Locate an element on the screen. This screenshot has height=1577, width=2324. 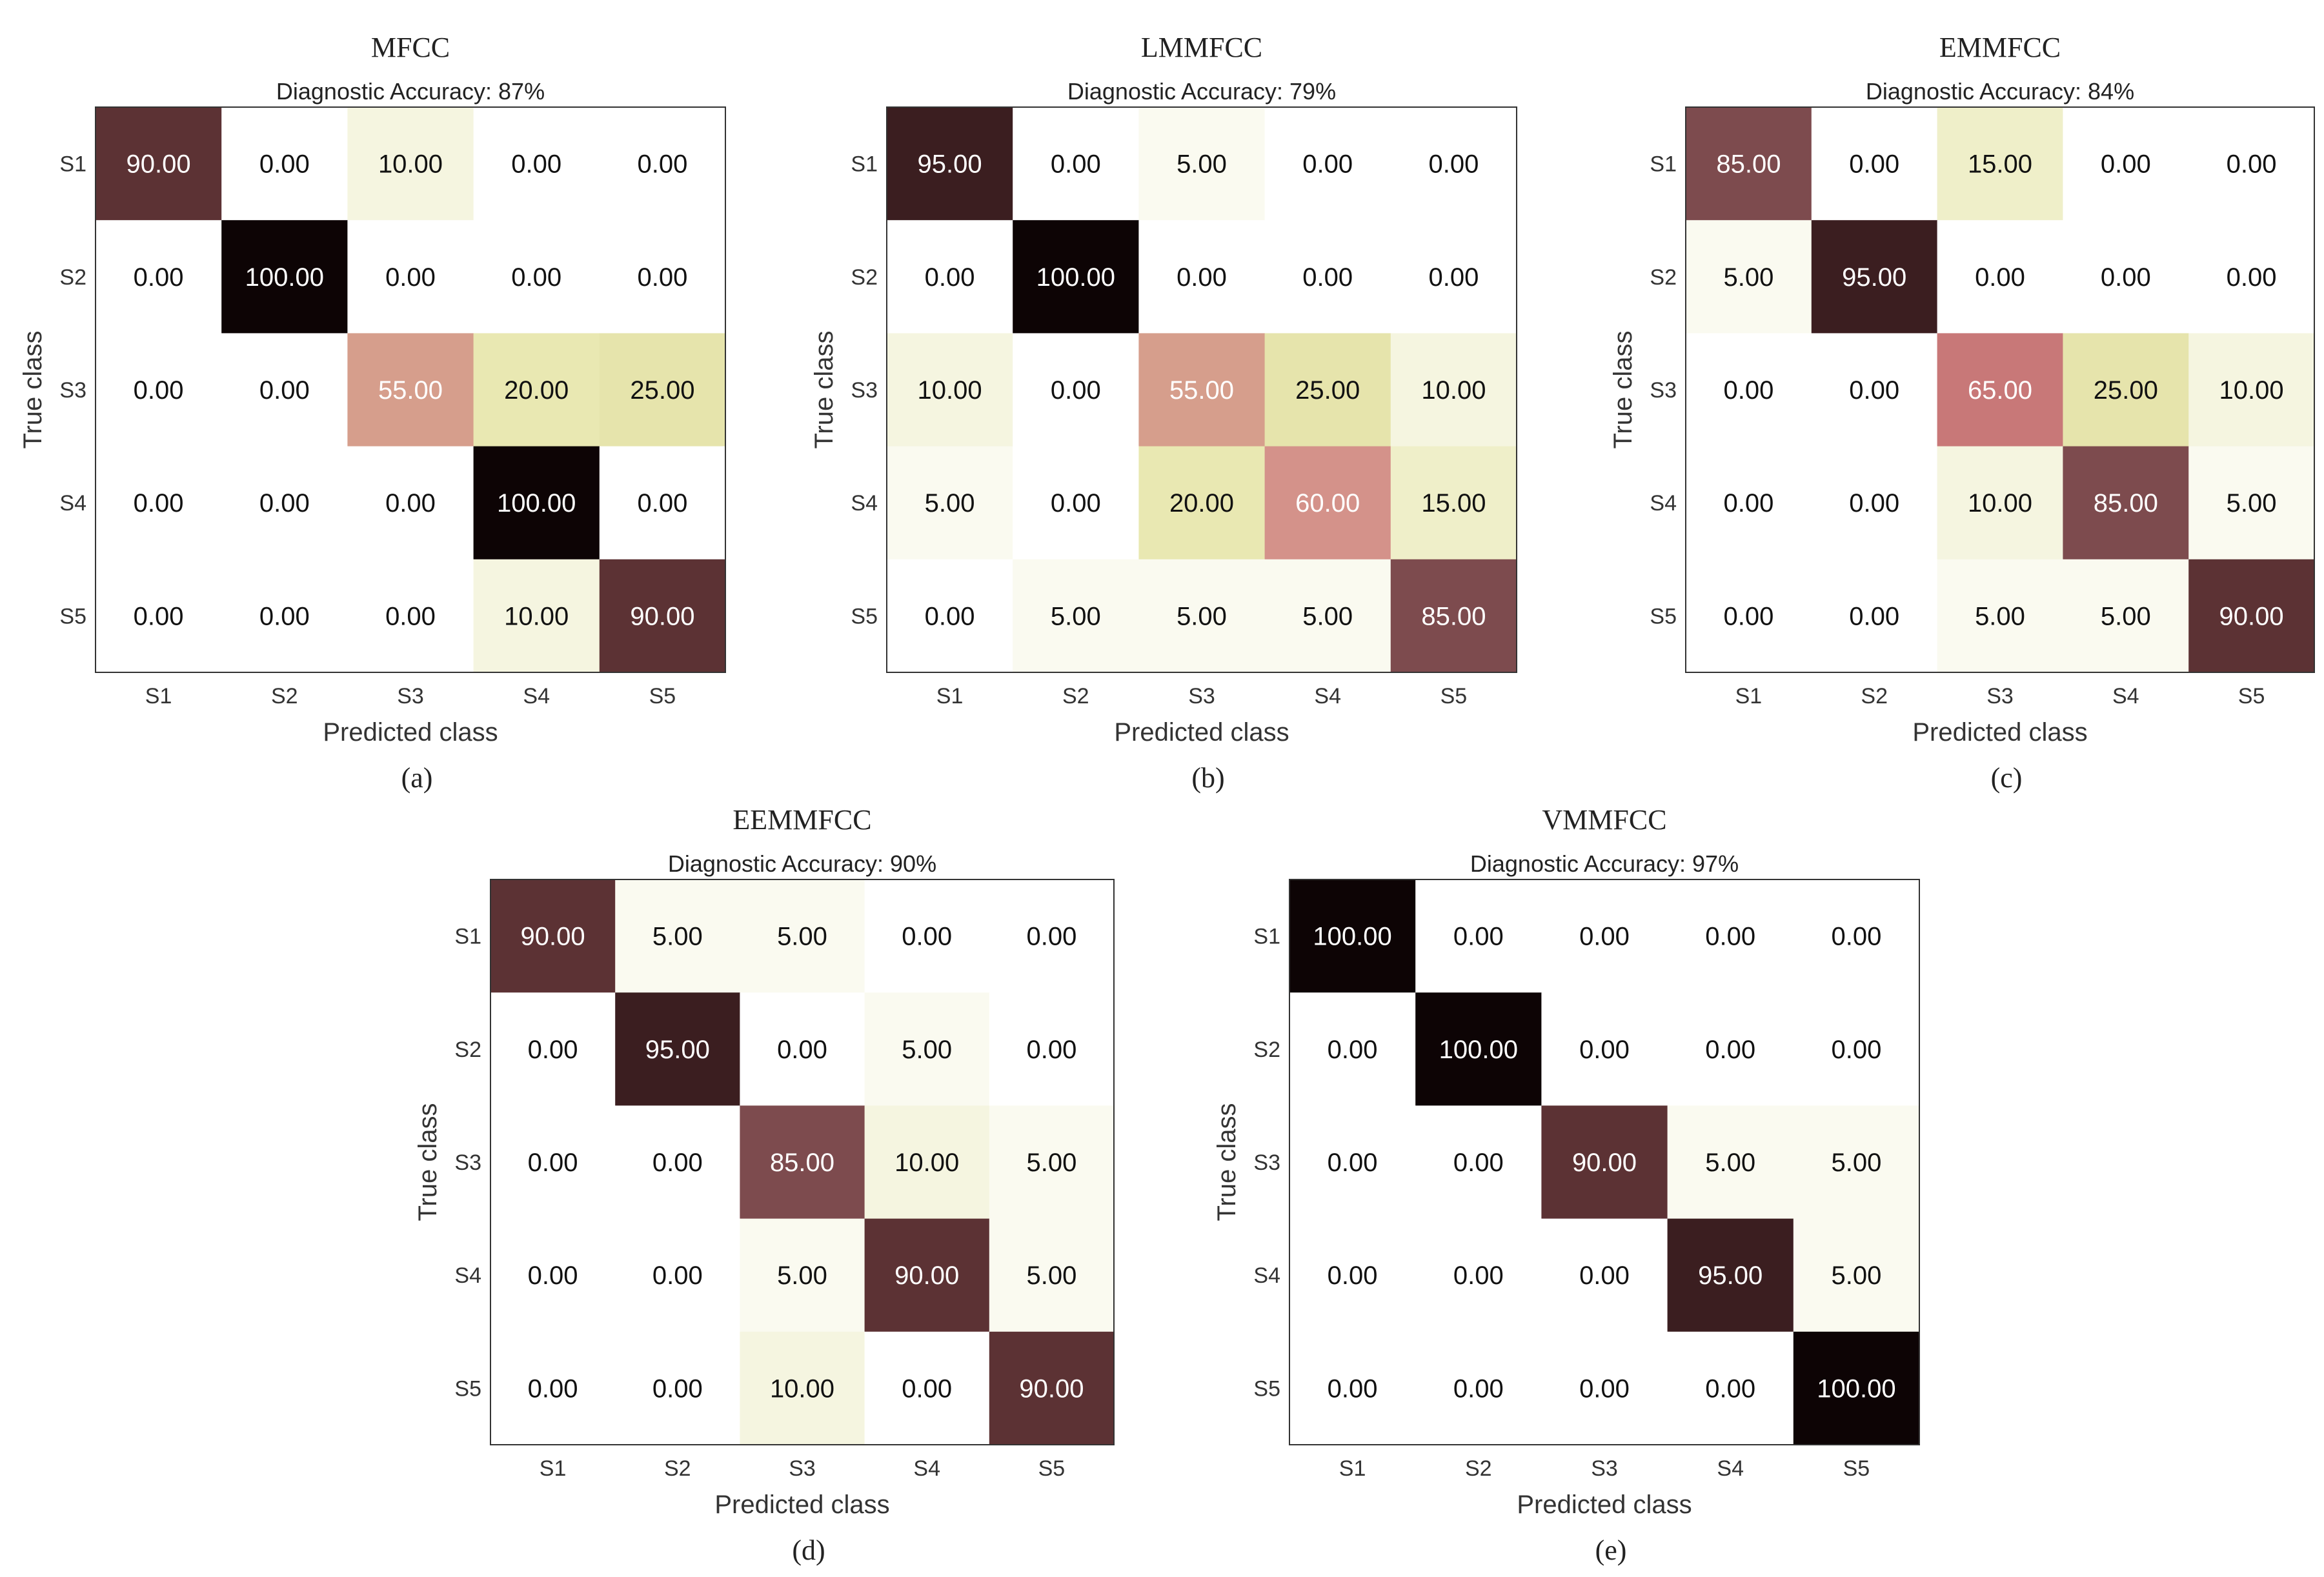
cell-value-label: 10.00 is located at coordinates (2000, 503).